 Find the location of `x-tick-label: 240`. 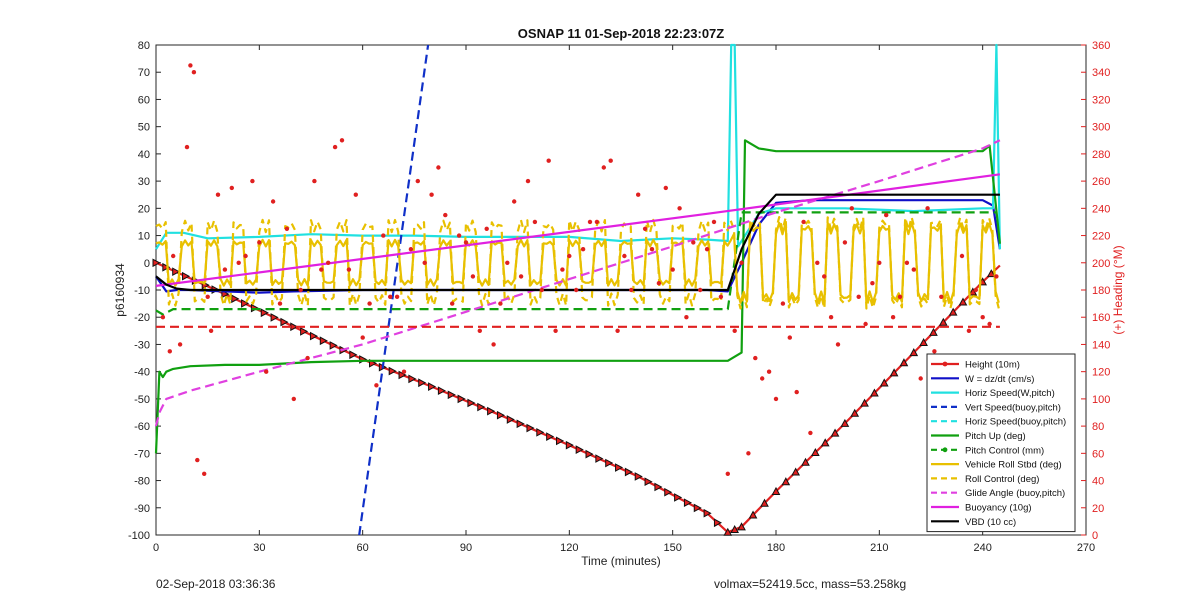

x-tick-label: 240 is located at coordinates (982, 548).